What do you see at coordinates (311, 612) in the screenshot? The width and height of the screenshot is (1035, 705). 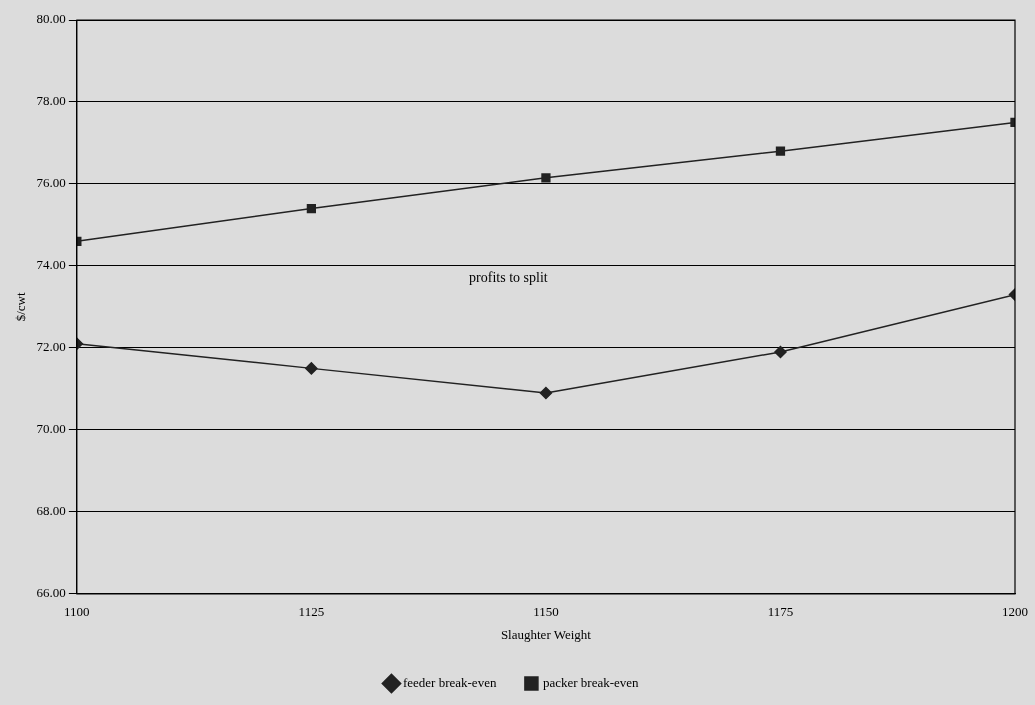 I see `x-tick-label: 1125` at bounding box center [311, 612].